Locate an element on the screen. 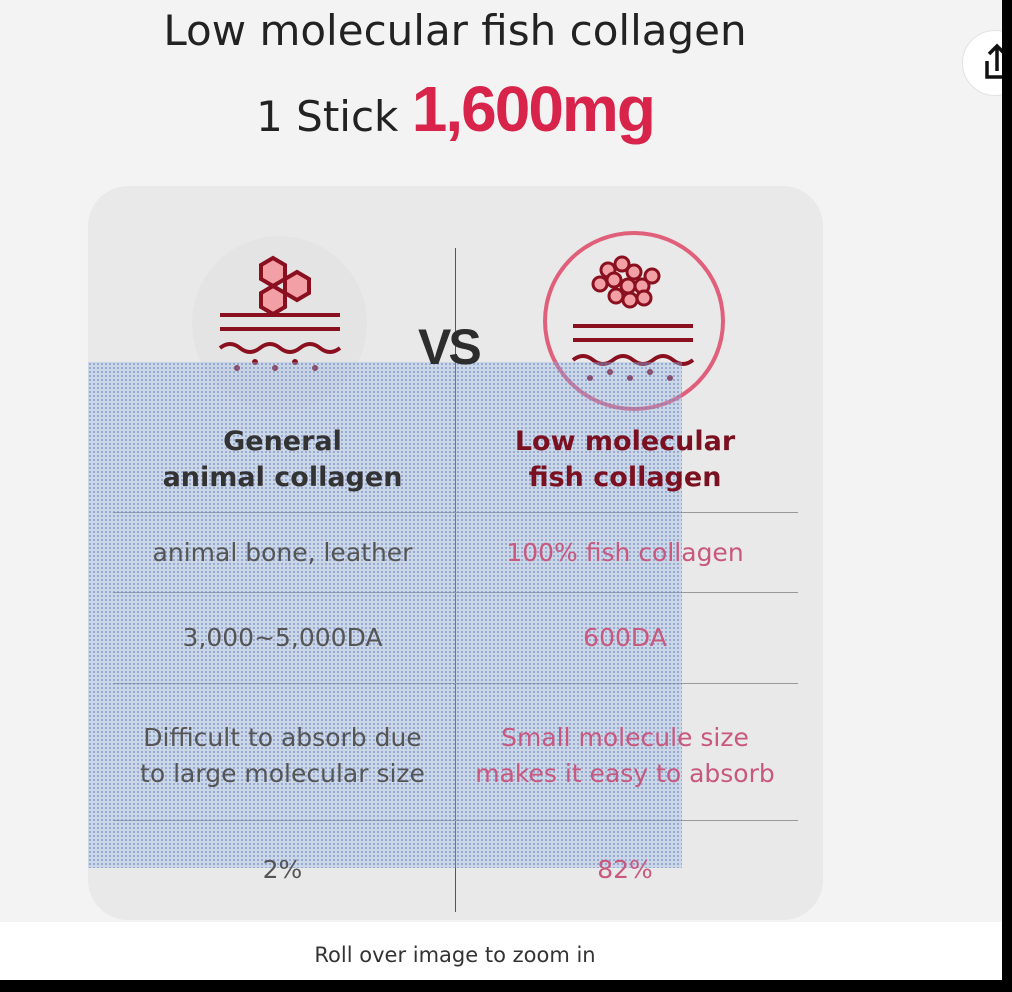 This screenshot has width=1012, height=992. right-header-line: Low molecular is located at coordinates (625, 441).